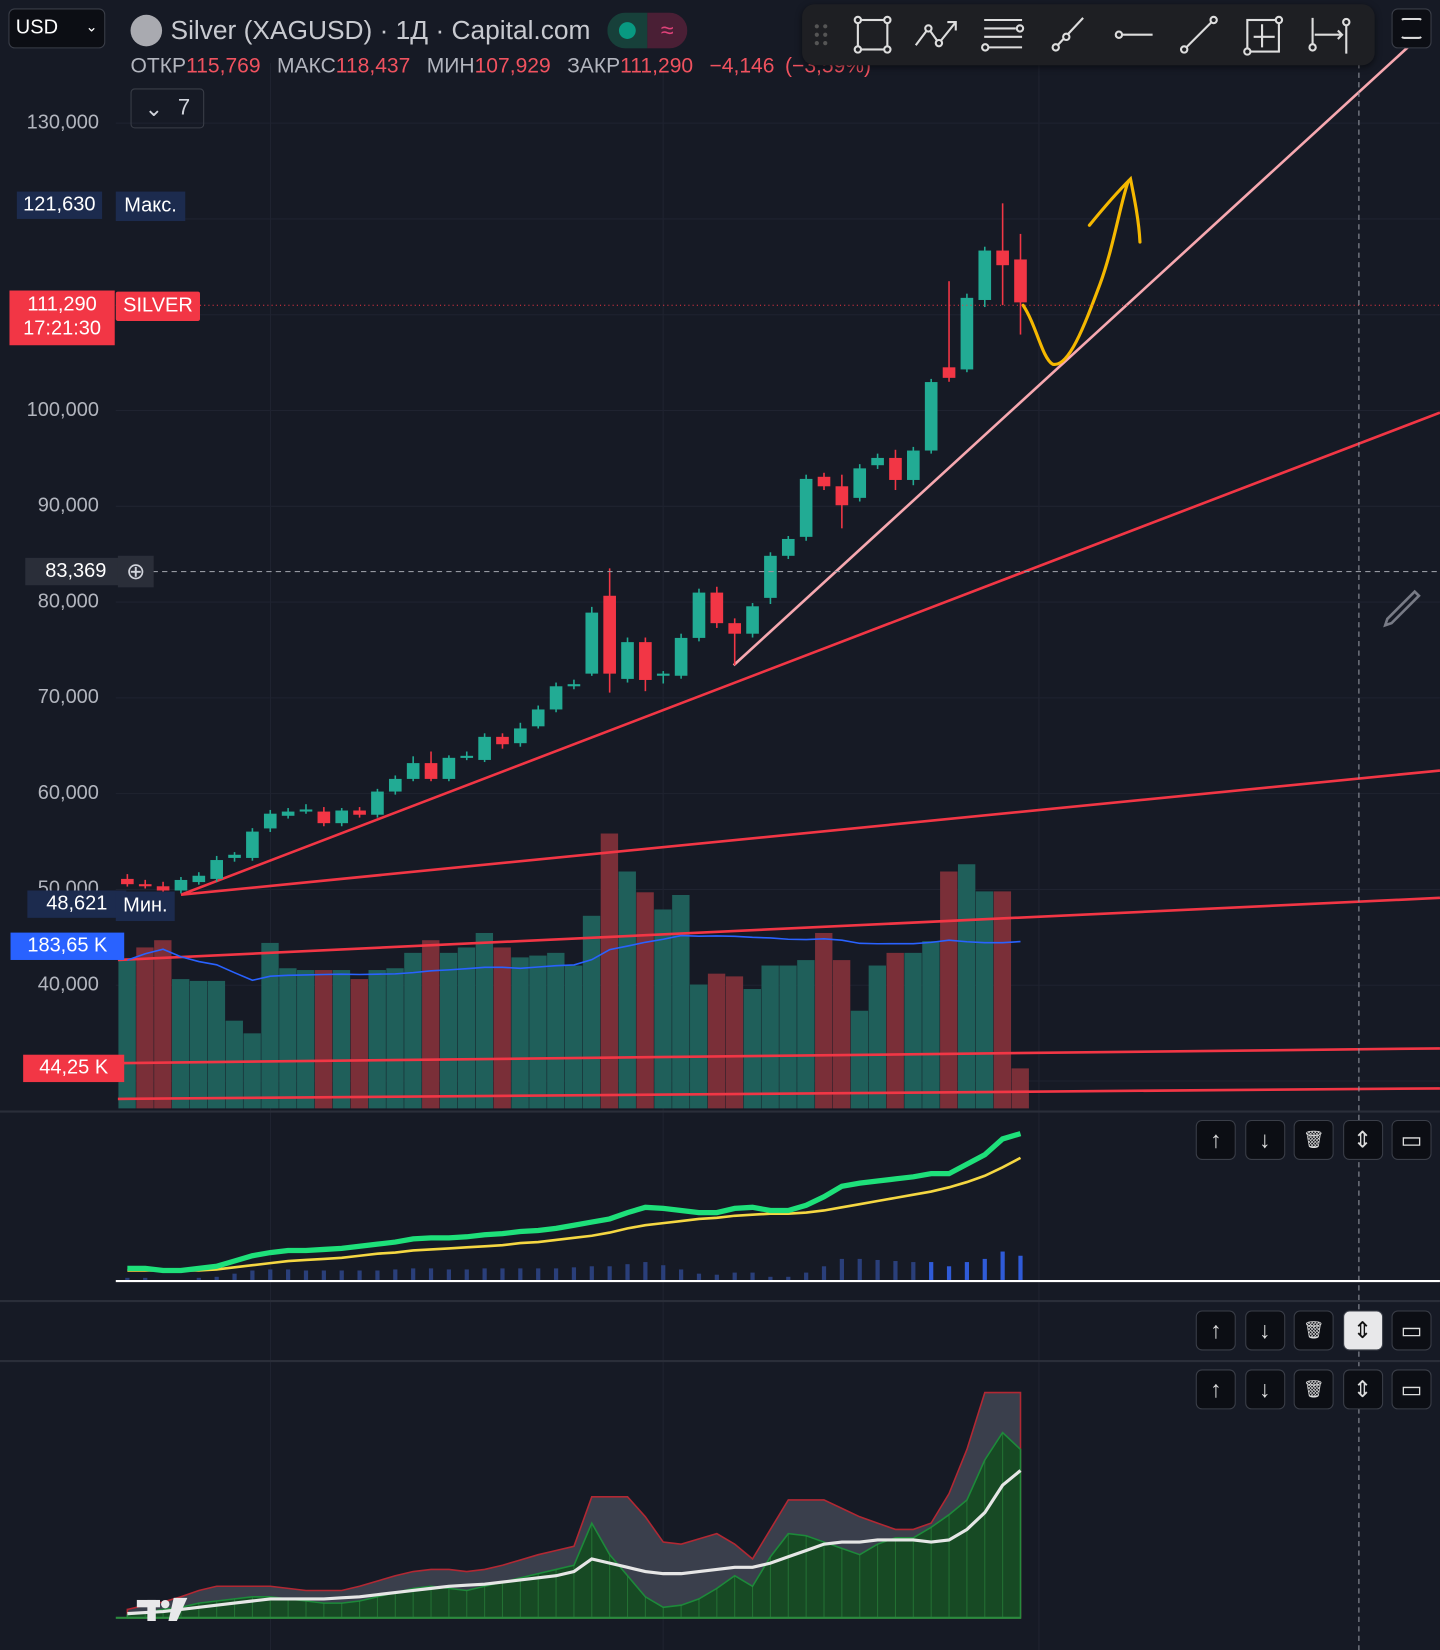 The image size is (1440, 1650). I want to click on chevron-down-icon: ⌄, so click(154, 108).